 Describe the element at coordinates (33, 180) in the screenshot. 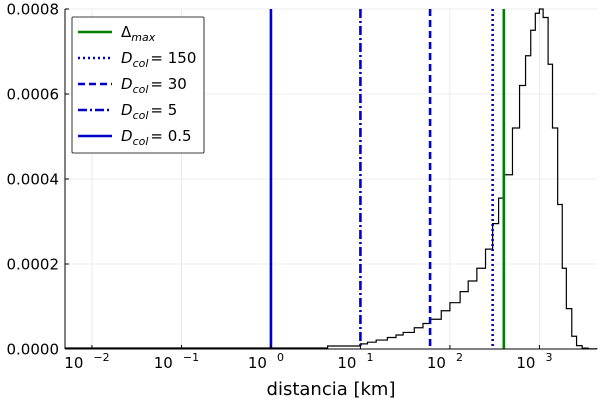

I see `y-tick-label: 0.0004` at that location.